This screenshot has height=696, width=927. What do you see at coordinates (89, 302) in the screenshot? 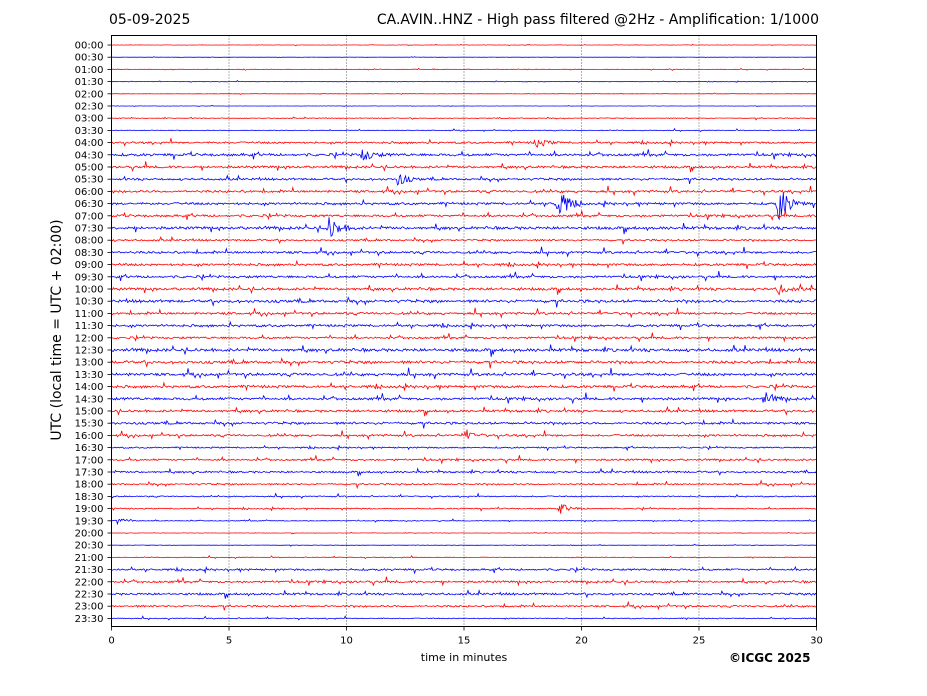
I see `y-tick-label: 10:30` at bounding box center [89, 302].